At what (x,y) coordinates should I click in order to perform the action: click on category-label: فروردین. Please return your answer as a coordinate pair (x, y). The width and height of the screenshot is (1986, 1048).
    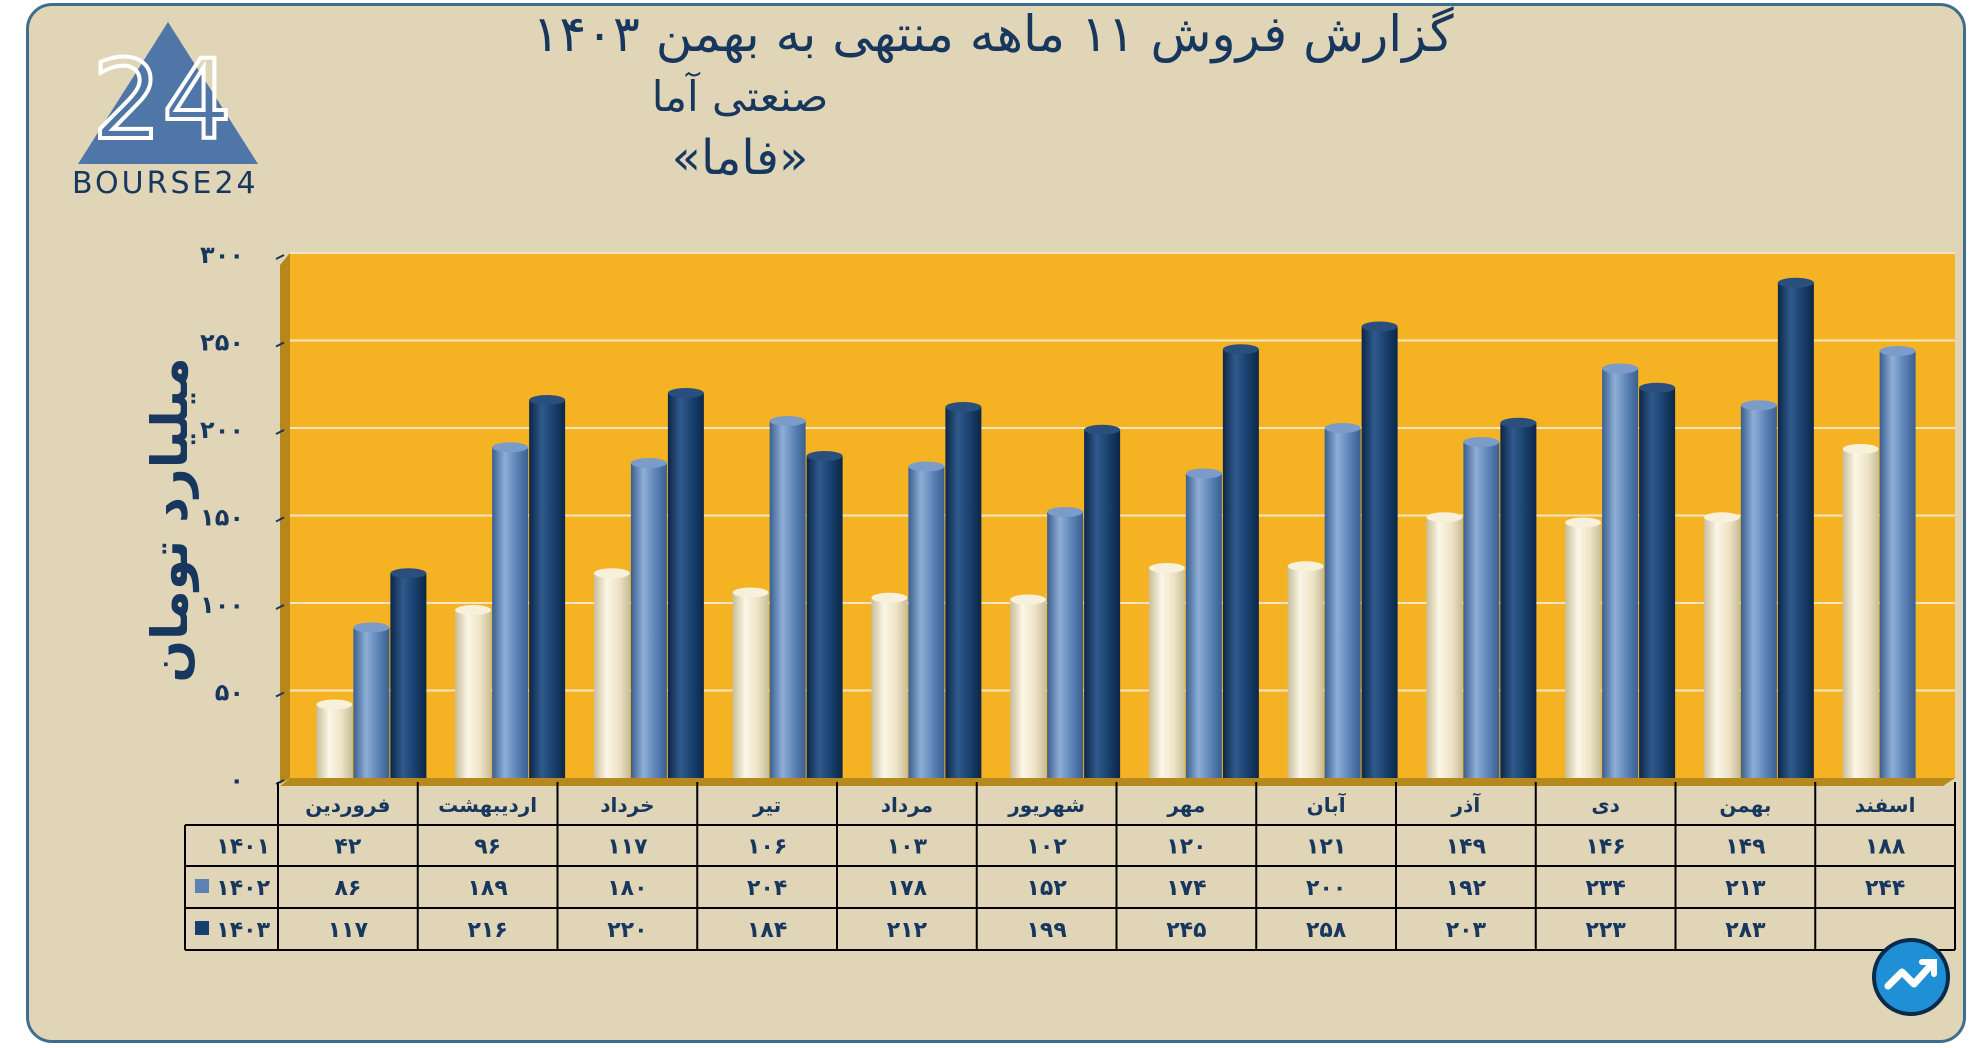
    Looking at the image, I should click on (347, 805).